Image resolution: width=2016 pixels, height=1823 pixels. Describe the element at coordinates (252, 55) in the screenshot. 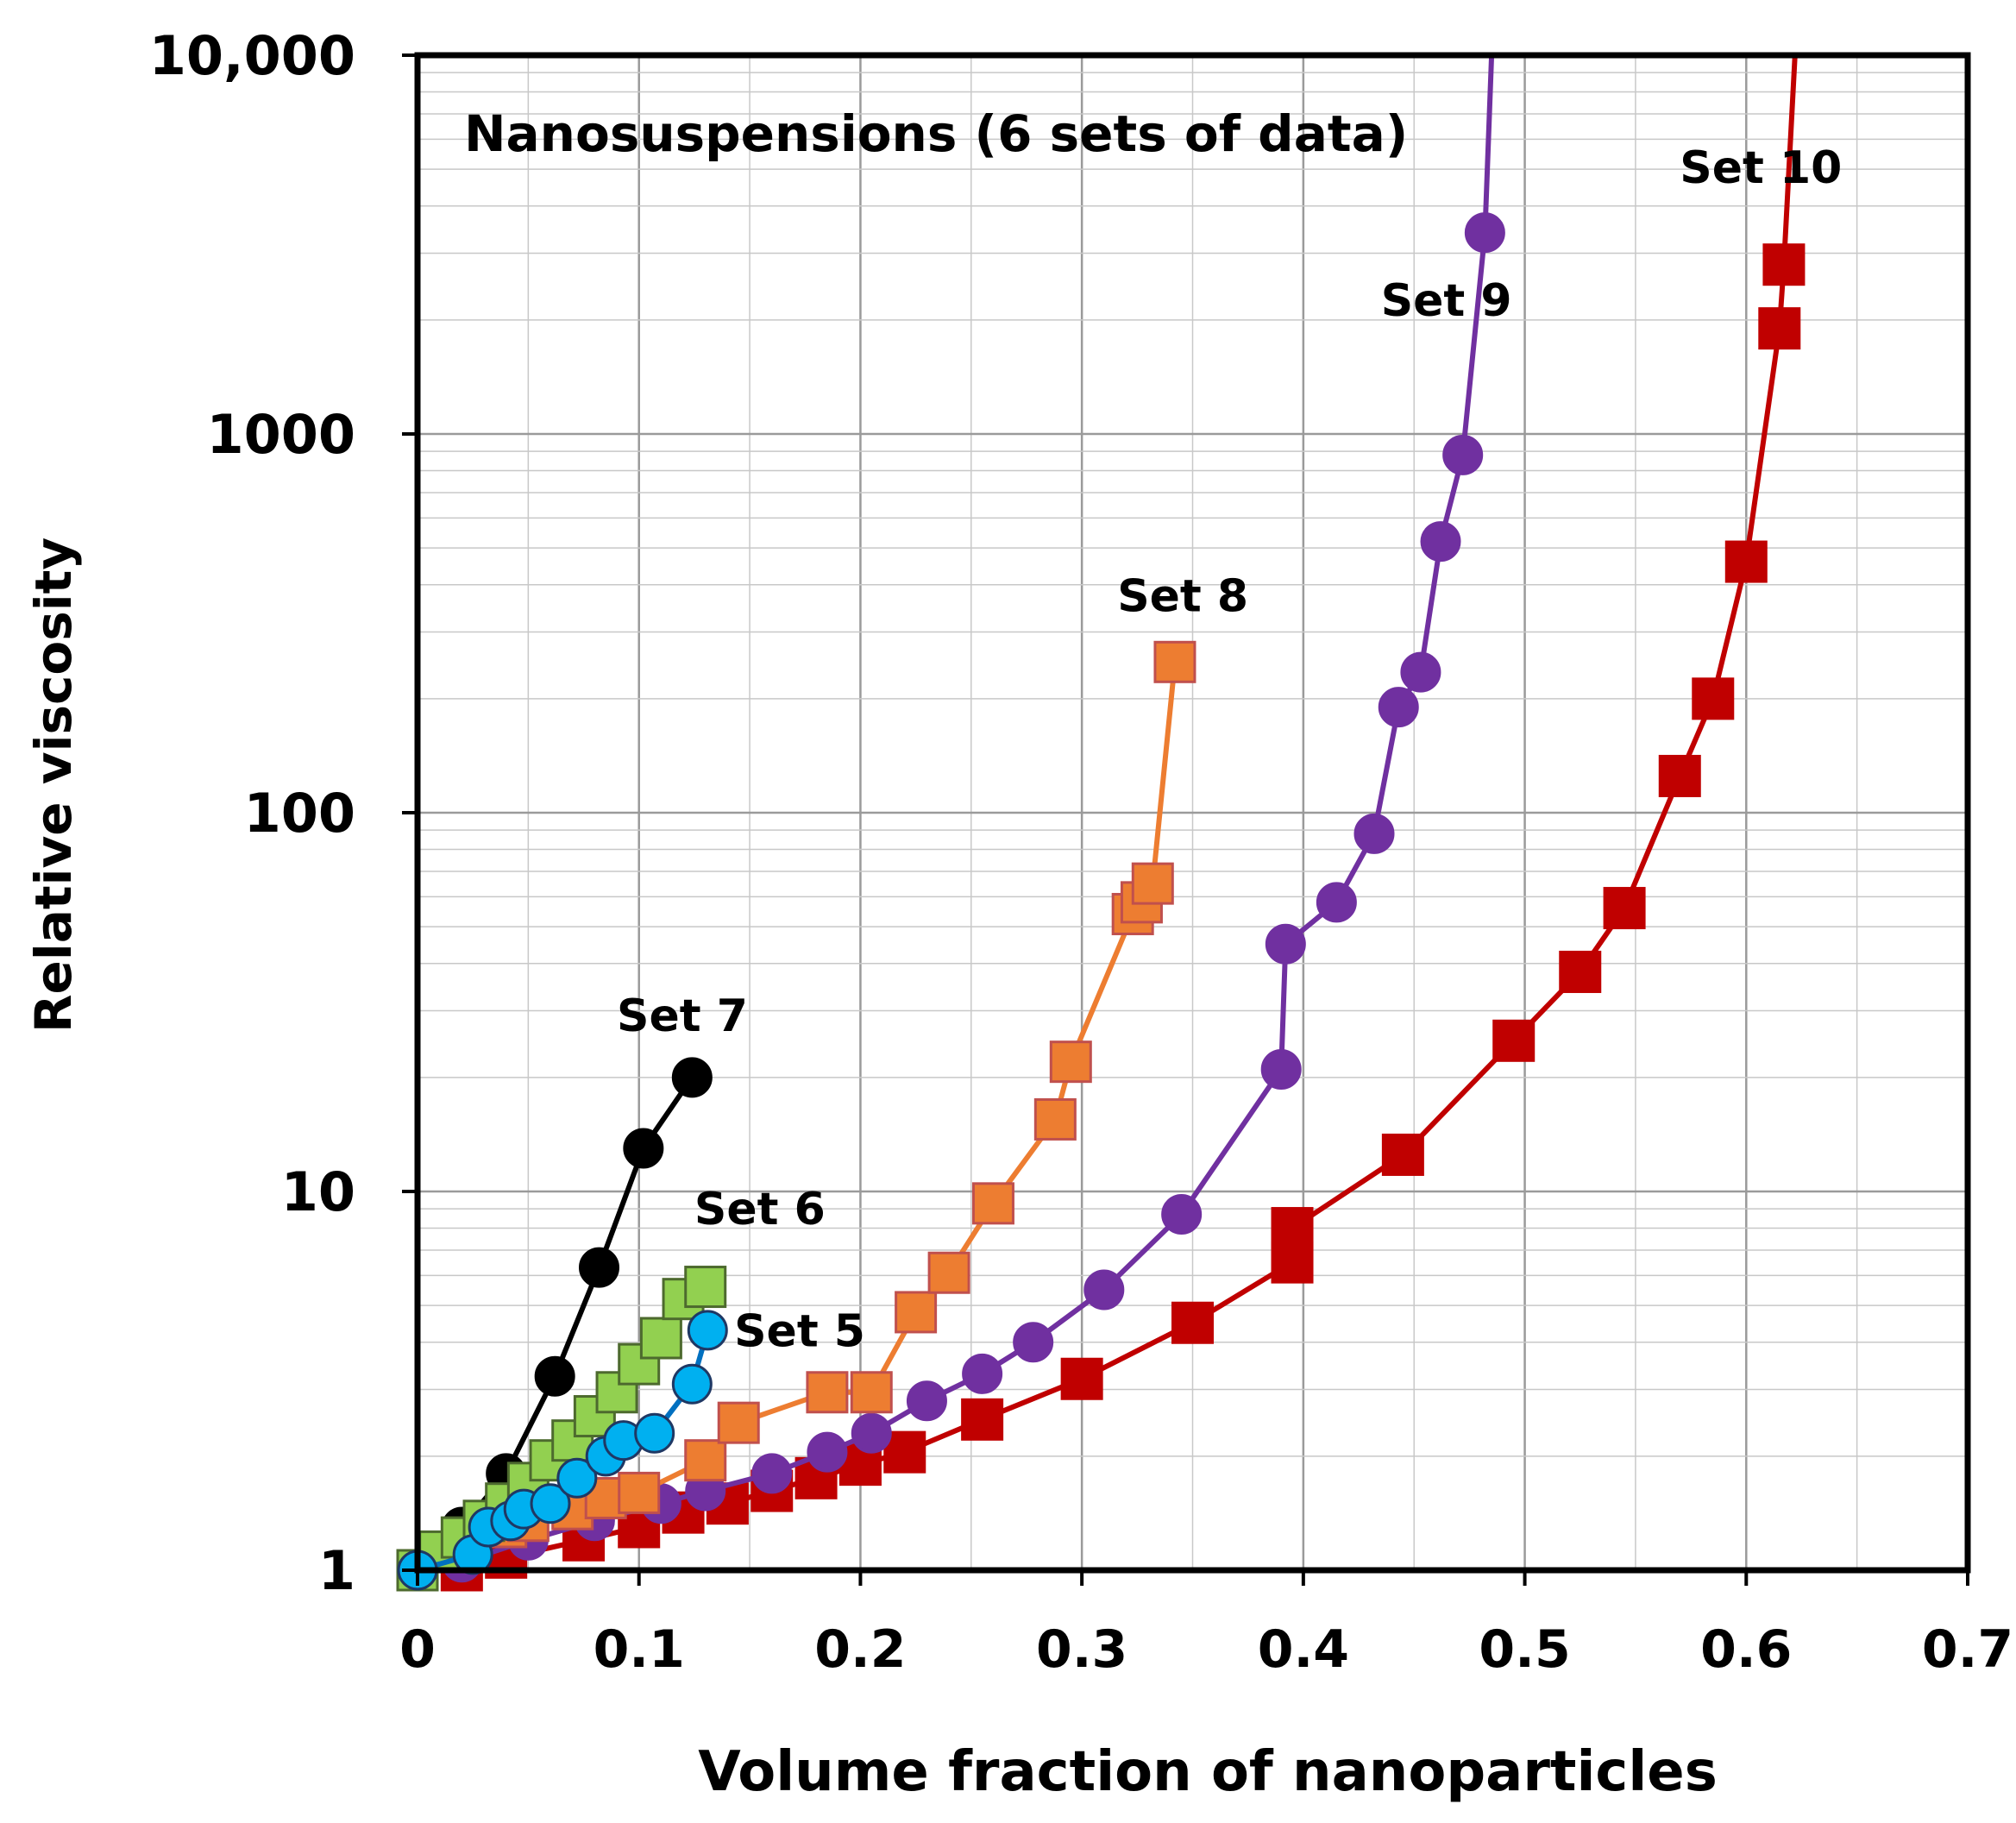

I see `y-tick-label: 10,000` at that location.